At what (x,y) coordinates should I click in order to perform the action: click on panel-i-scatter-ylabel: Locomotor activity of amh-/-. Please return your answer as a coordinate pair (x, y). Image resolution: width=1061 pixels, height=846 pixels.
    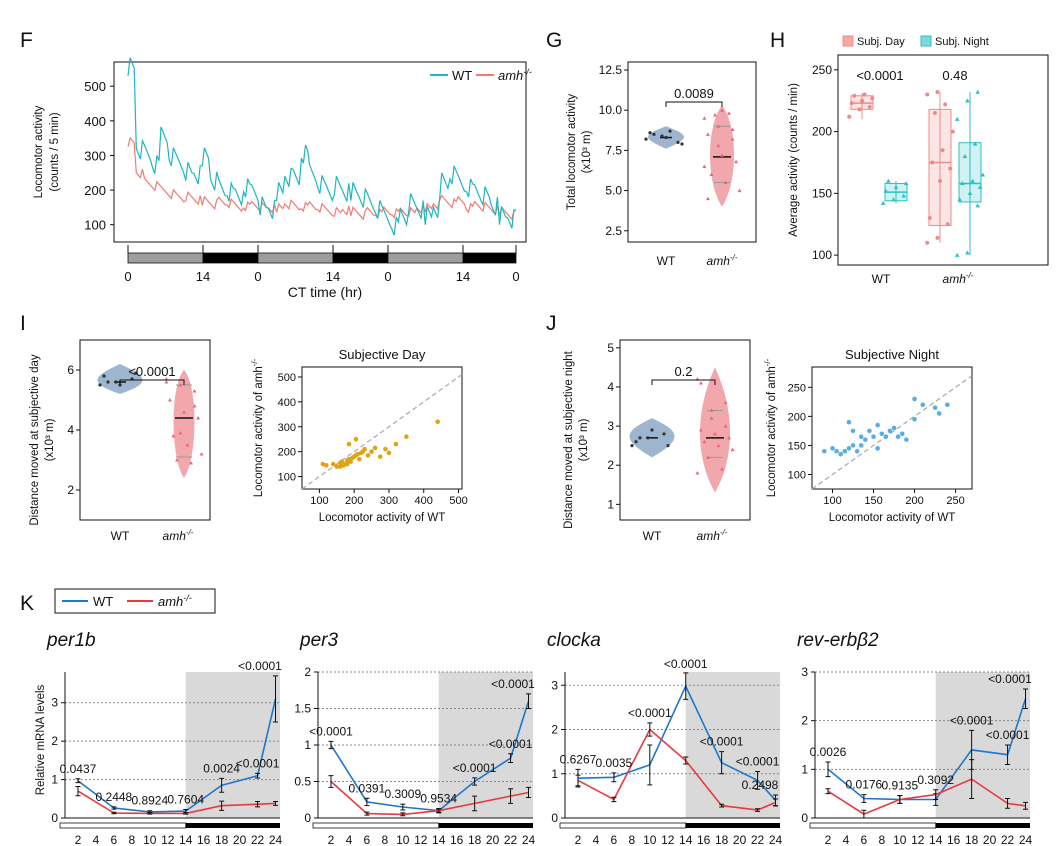
    Looking at the image, I should click on (257, 427).